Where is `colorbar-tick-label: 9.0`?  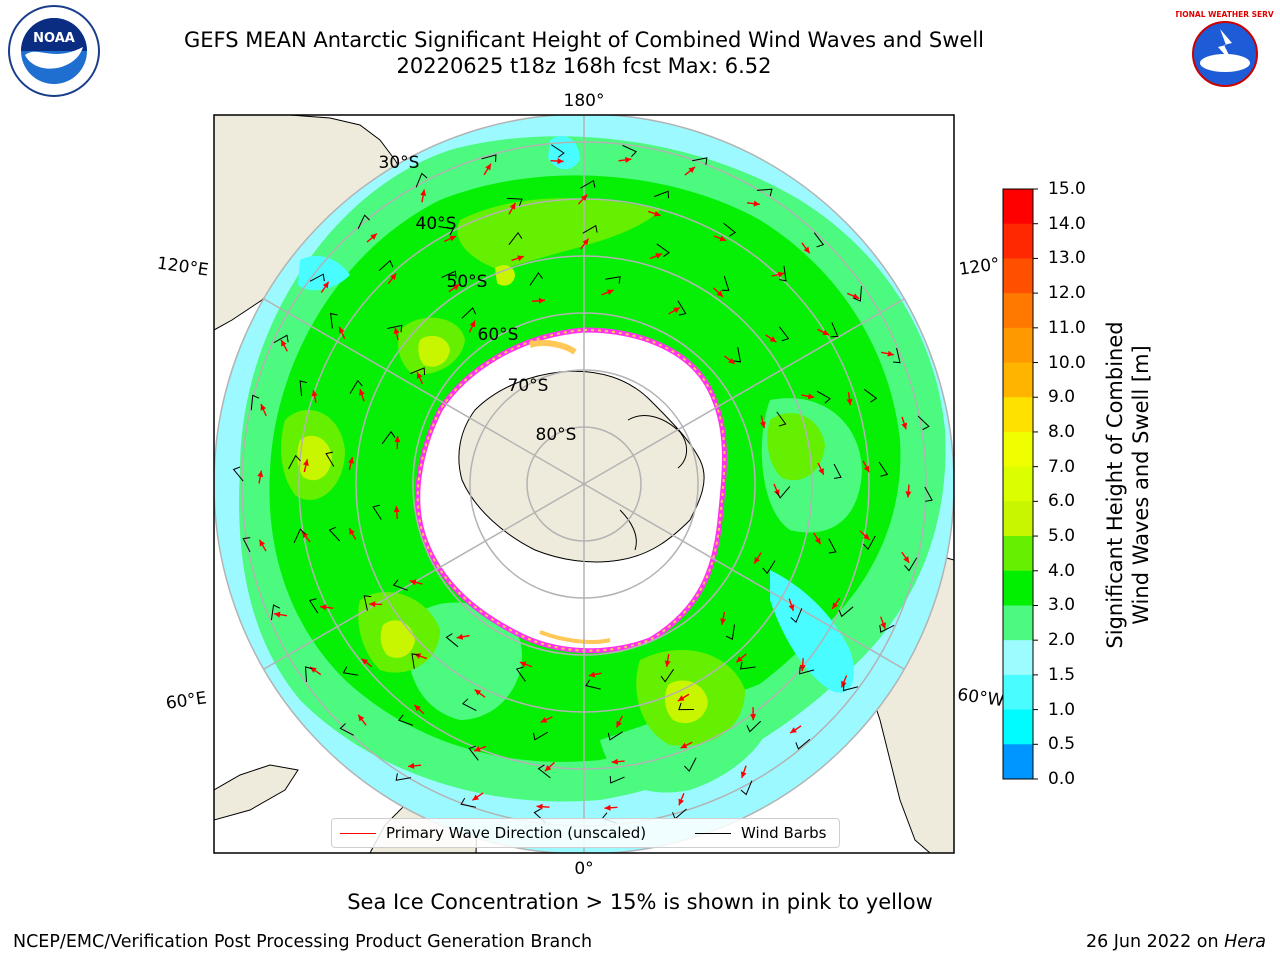 colorbar-tick-label: 9.0 is located at coordinates (1062, 397).